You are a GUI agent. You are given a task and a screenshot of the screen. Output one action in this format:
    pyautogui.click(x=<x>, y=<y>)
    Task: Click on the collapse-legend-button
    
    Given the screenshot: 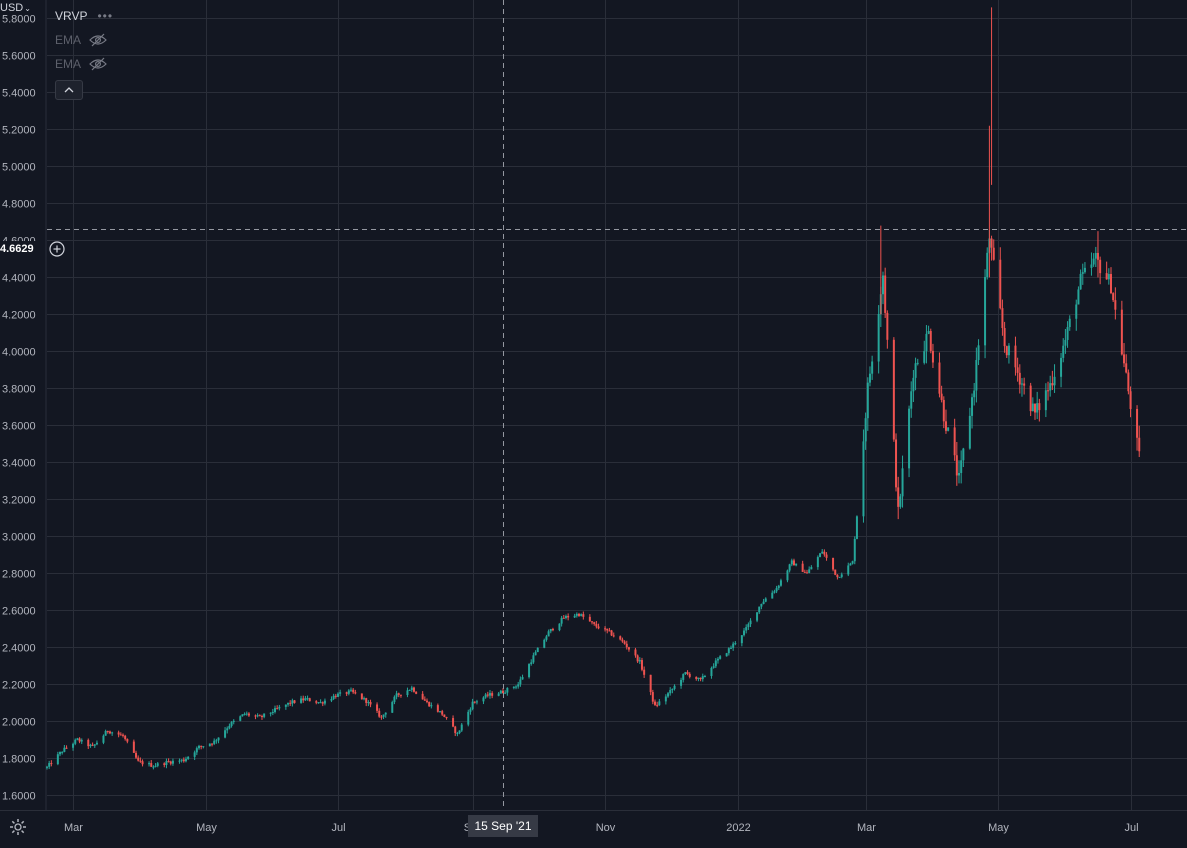 What is the action you would take?
    pyautogui.click(x=69, y=90)
    